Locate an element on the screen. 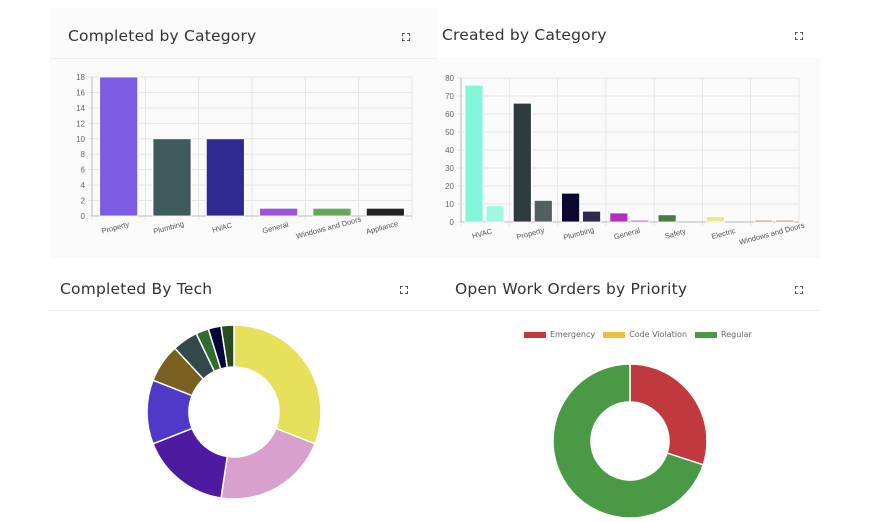  y-tick-label: 20 is located at coordinates (449, 186).